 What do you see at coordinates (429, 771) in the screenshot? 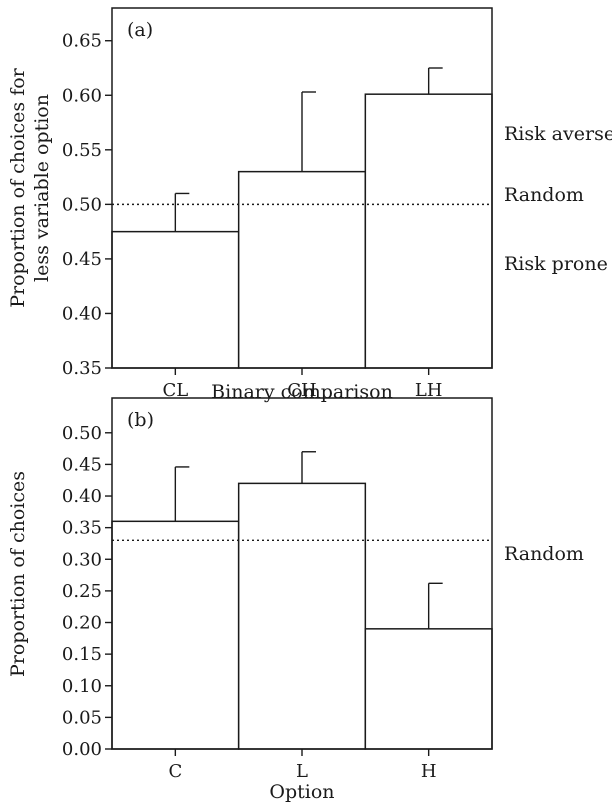
I see `x-tick-label: H` at bounding box center [429, 771].